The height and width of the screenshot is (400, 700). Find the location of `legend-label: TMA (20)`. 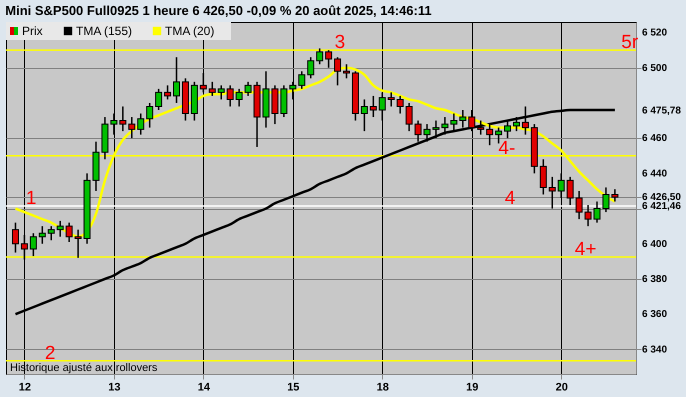

legend-label: TMA (20) is located at coordinates (189, 31).